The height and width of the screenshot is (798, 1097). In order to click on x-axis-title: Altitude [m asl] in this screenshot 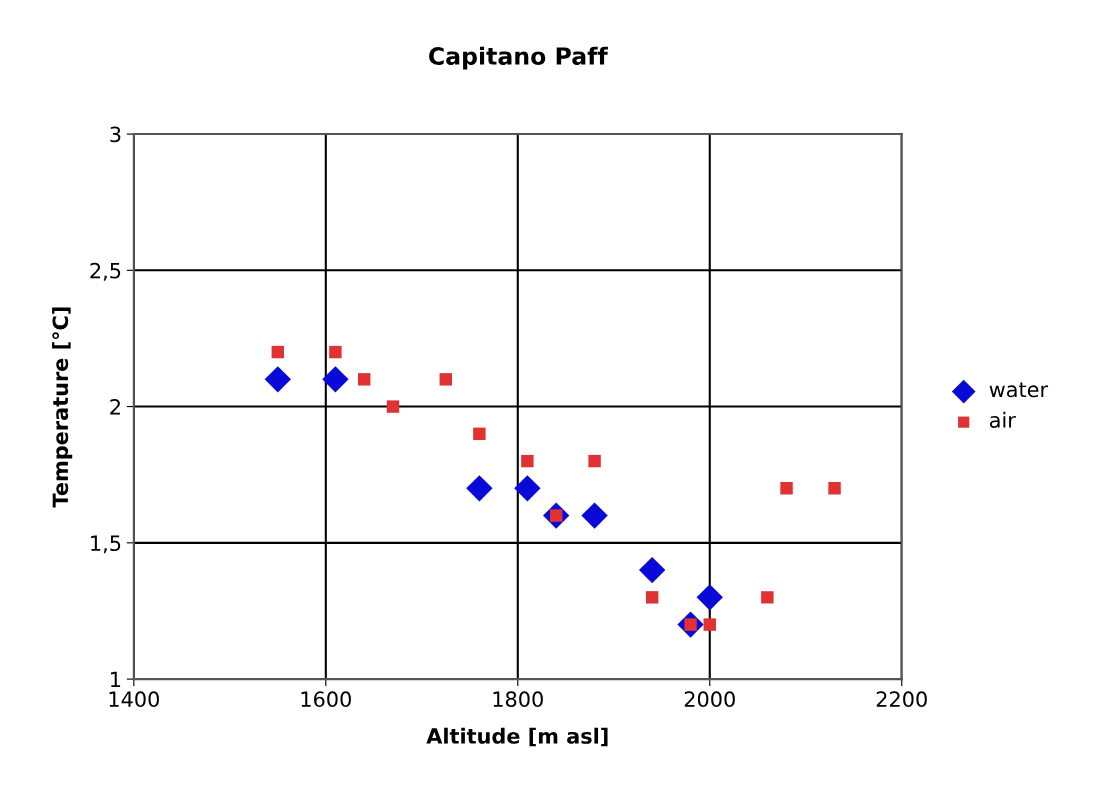, I will do `click(517, 737)`.